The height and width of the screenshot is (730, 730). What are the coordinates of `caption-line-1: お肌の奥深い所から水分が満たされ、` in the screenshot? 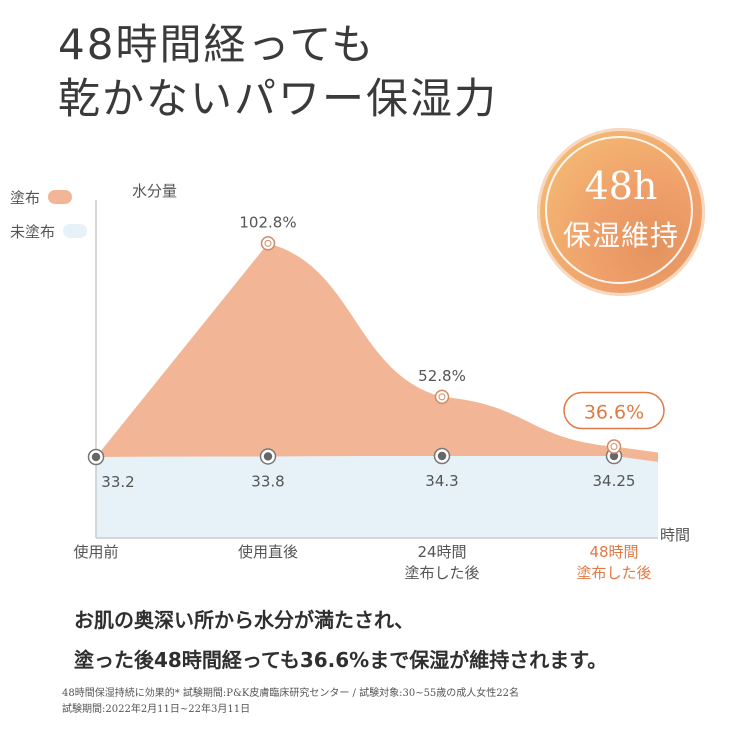 It's located at (244, 620).